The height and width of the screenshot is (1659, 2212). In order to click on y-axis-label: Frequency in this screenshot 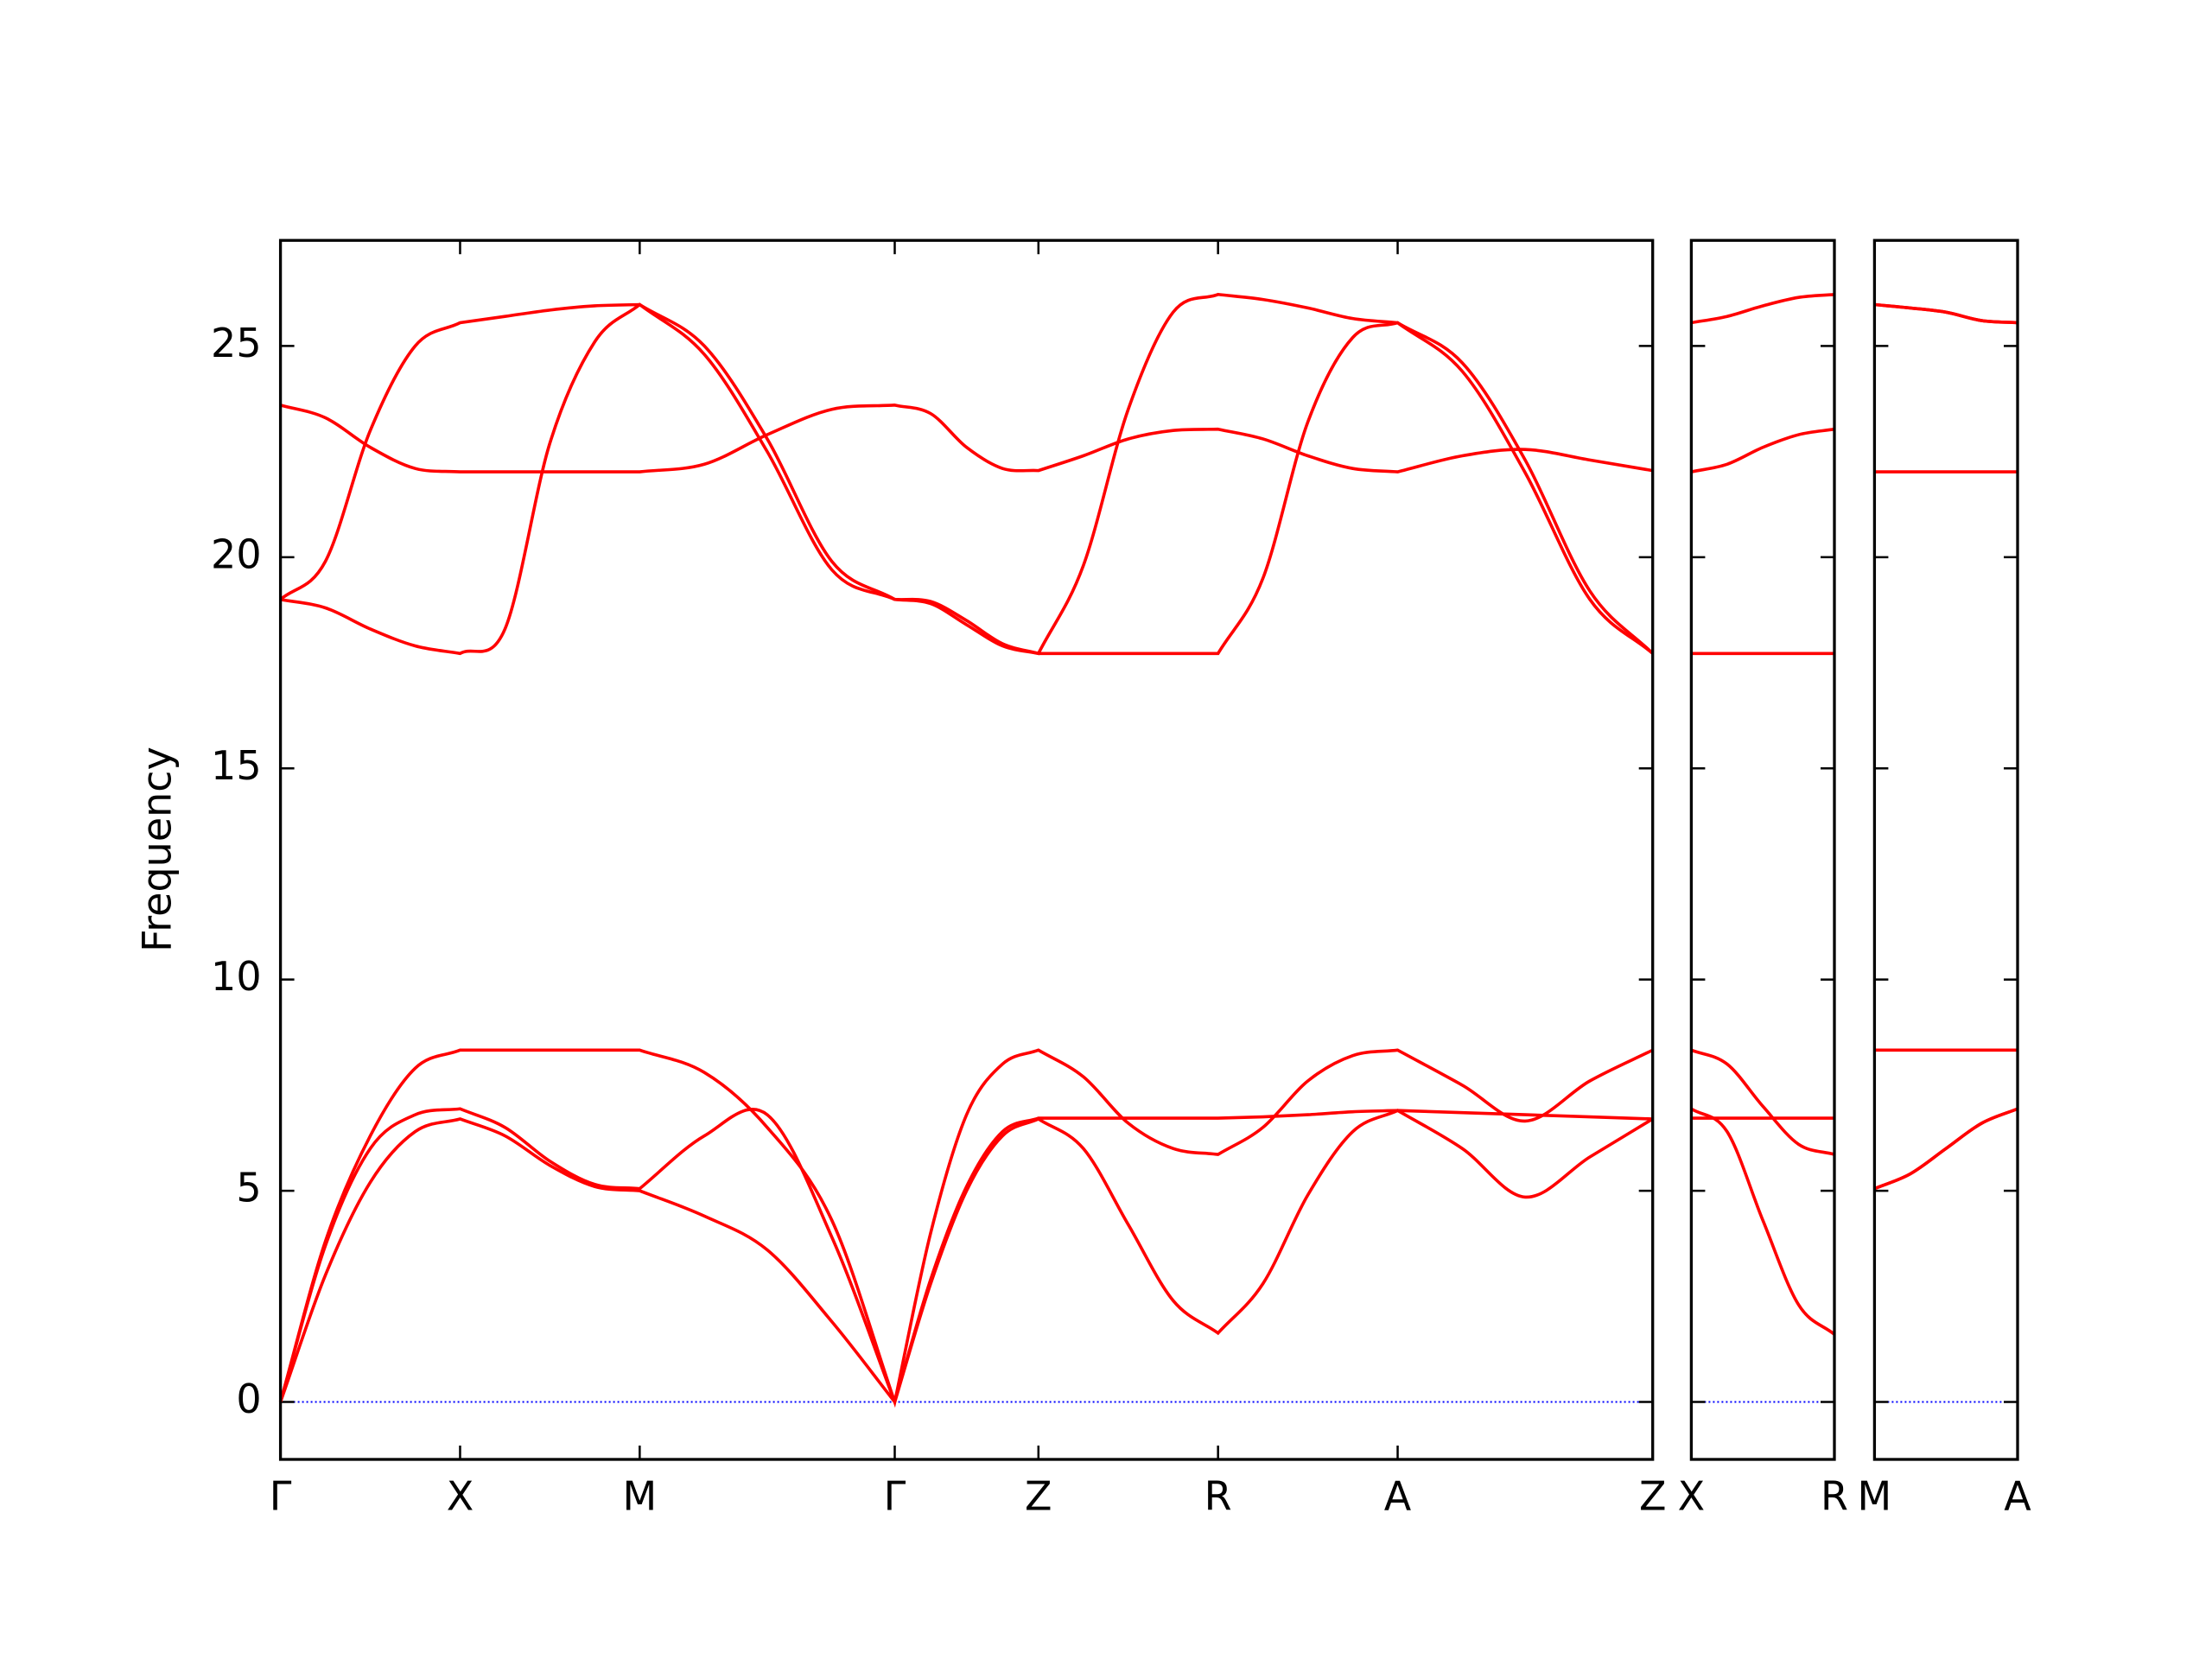, I will do `click(157, 849)`.